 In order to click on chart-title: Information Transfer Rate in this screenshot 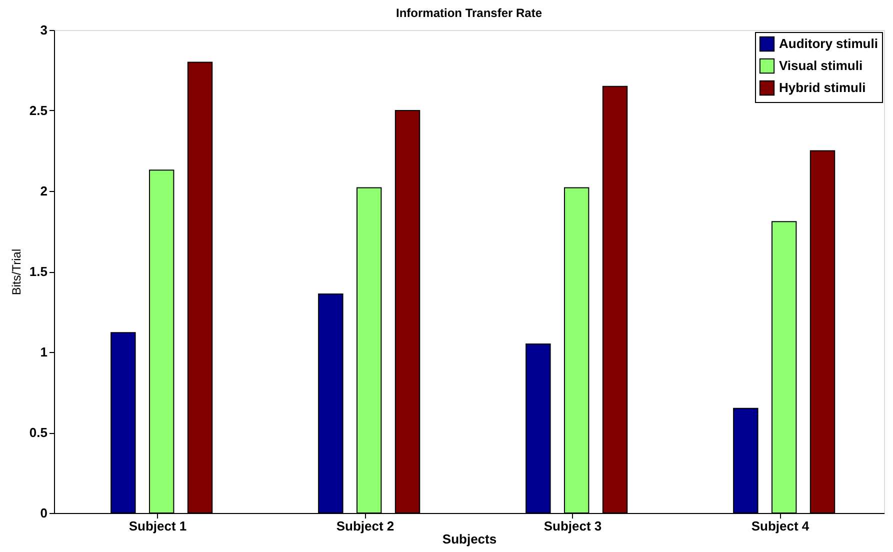, I will do `click(469, 13)`.